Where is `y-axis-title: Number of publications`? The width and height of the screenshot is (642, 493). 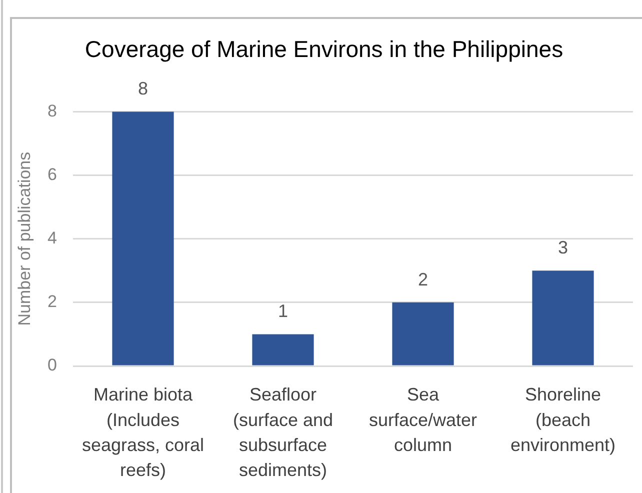 y-axis-title: Number of publications is located at coordinates (24, 239).